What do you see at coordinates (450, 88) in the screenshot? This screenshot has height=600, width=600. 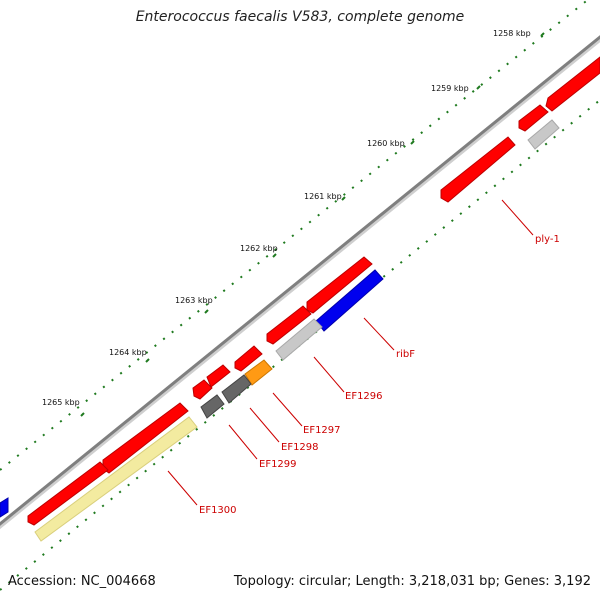 I see `tick-label-1259: 1259 kbp` at bounding box center [450, 88].